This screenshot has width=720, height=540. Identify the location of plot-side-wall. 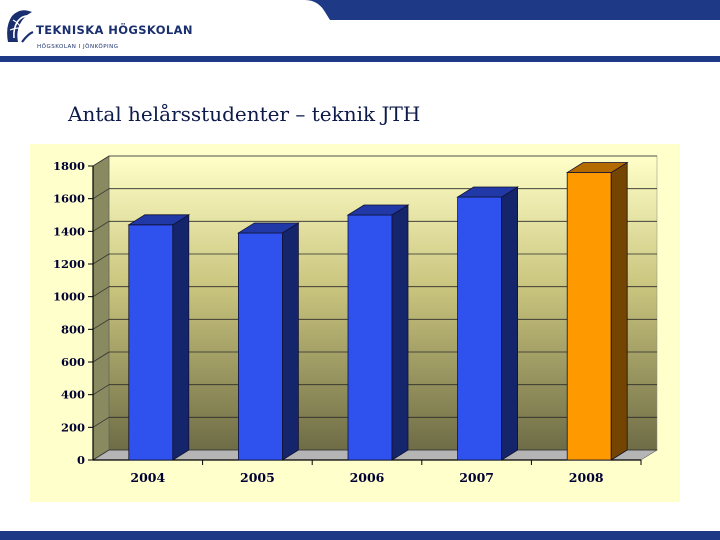
(101, 308).